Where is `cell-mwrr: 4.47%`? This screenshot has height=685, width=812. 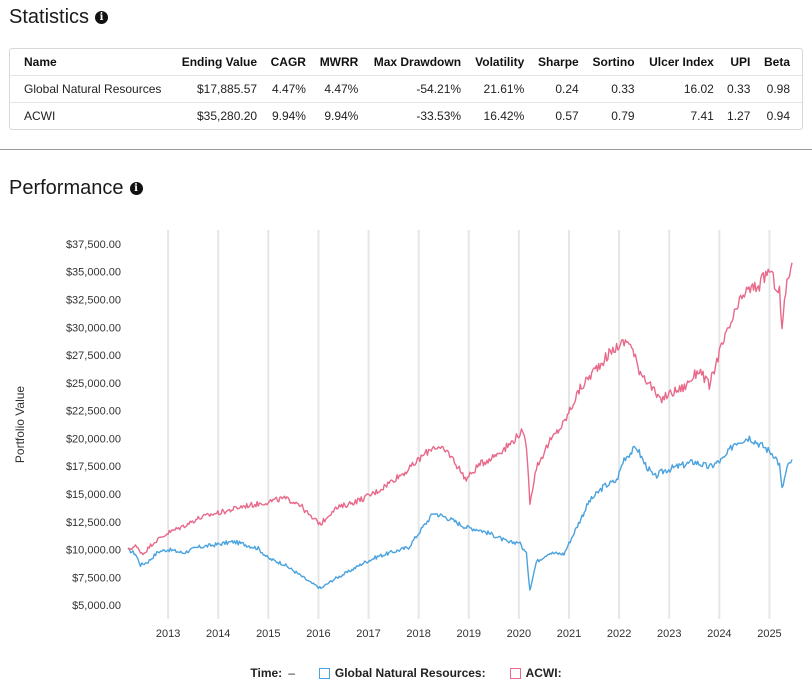 cell-mwrr: 4.47% is located at coordinates (338, 89).